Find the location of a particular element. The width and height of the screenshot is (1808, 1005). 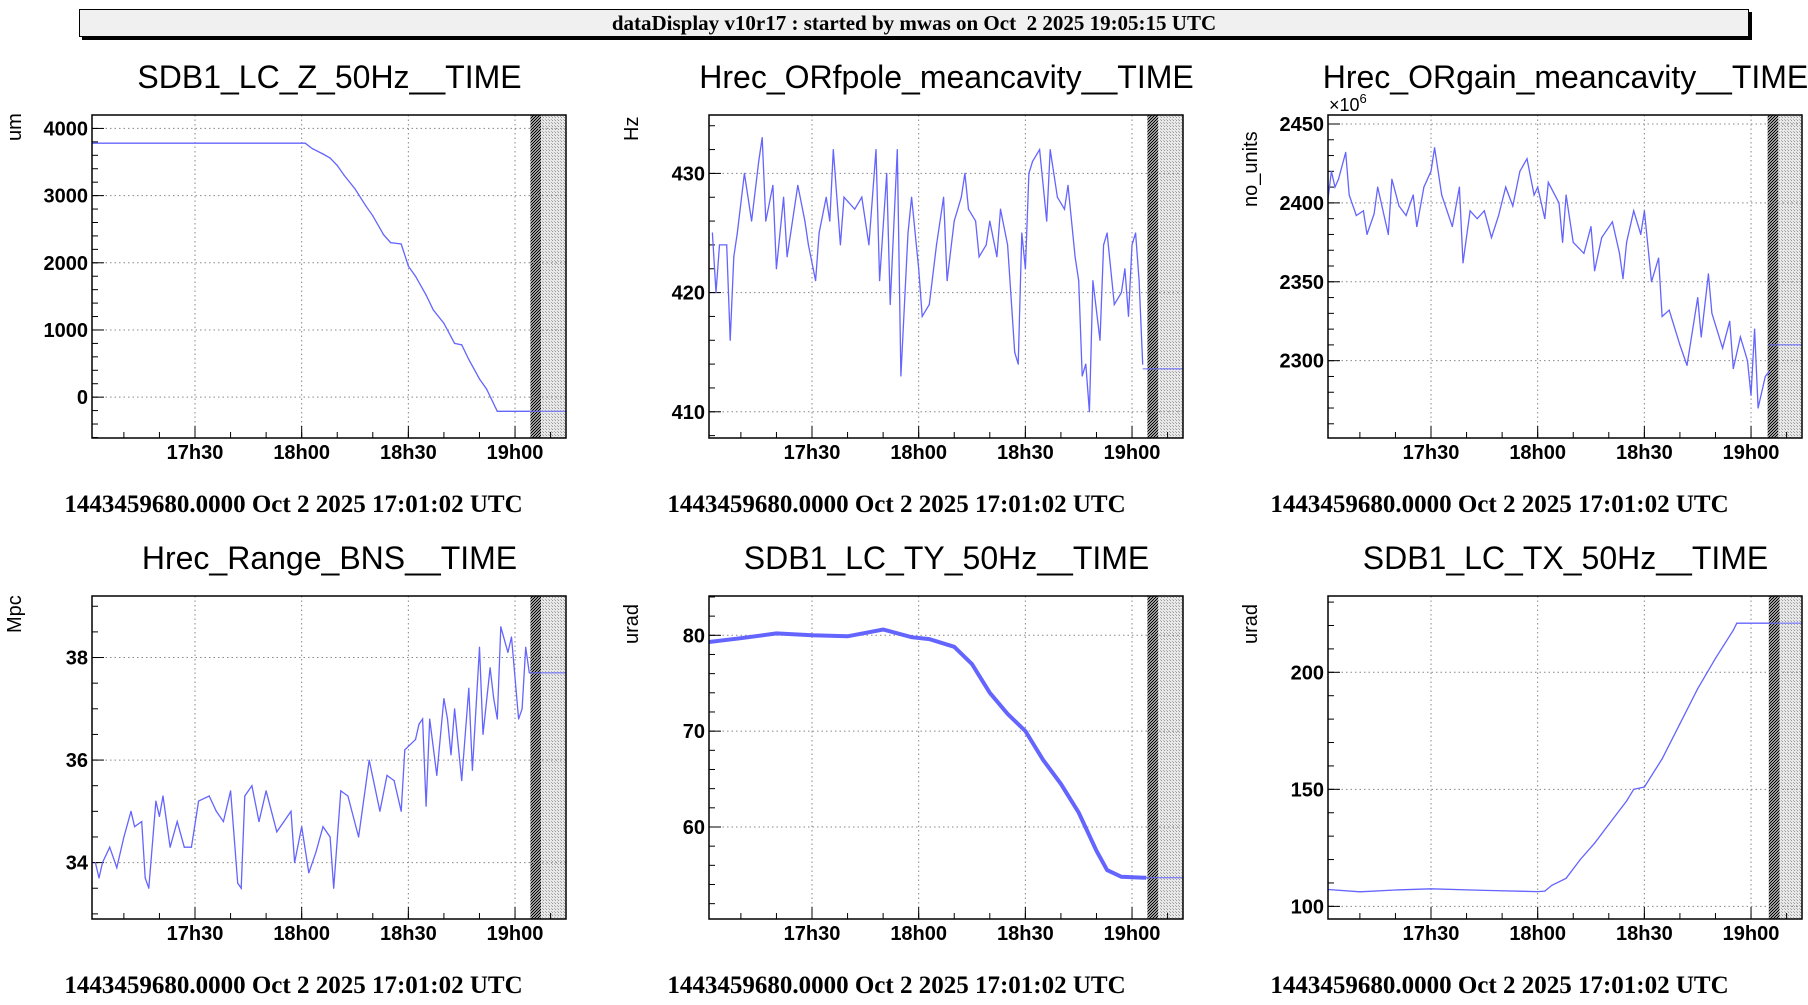

no-data-band-light is located at coordinates (1790, 276).